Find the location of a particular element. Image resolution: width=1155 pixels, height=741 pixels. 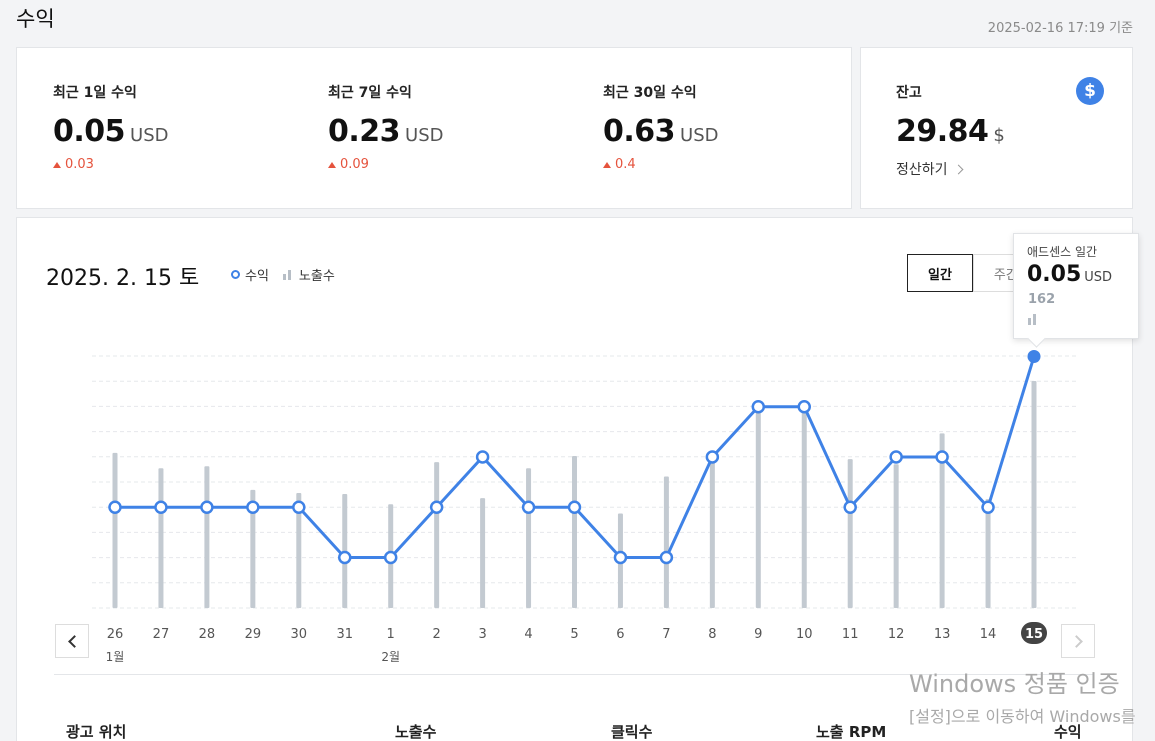

legend-label: 노출수 is located at coordinates (316, 276).